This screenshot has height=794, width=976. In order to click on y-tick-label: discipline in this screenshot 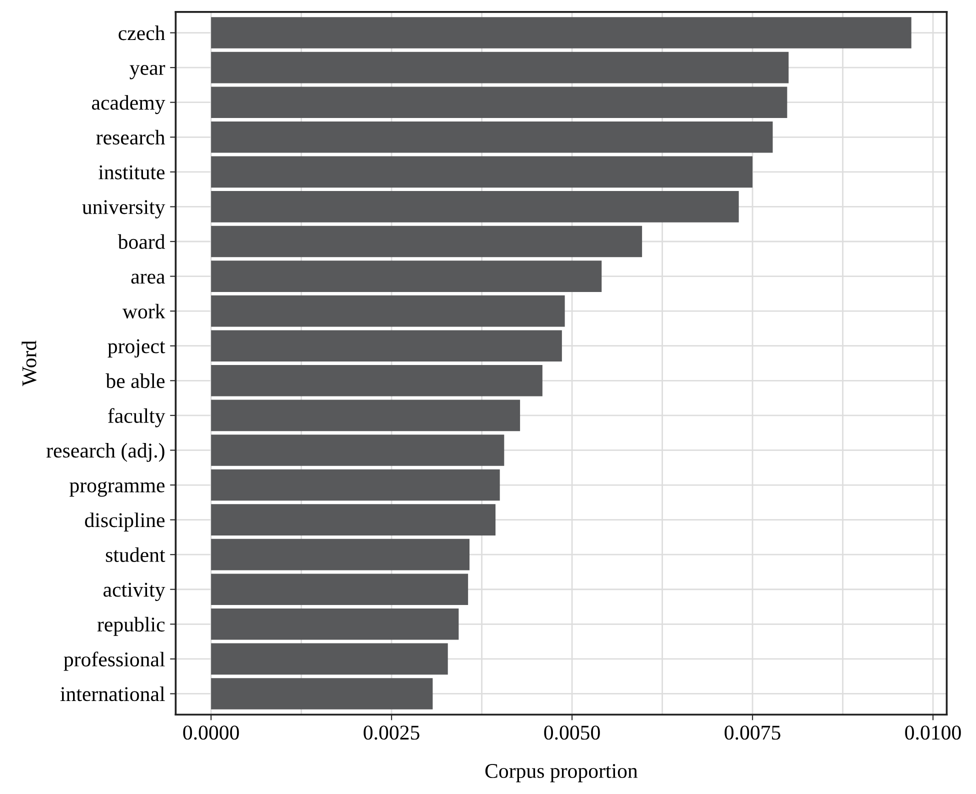, I will do `click(125, 522)`.